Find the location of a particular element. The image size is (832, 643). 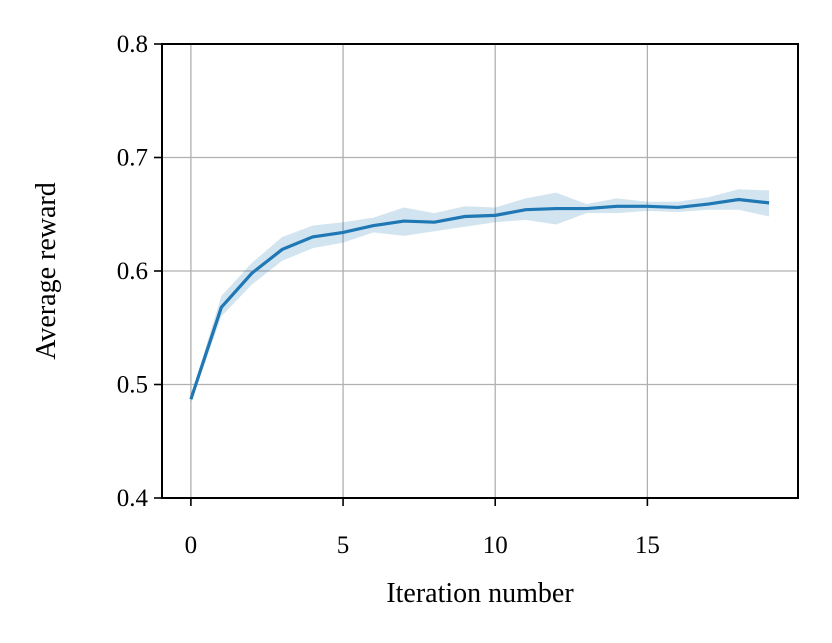

y-axis-label: Average reward is located at coordinates (46, 270).